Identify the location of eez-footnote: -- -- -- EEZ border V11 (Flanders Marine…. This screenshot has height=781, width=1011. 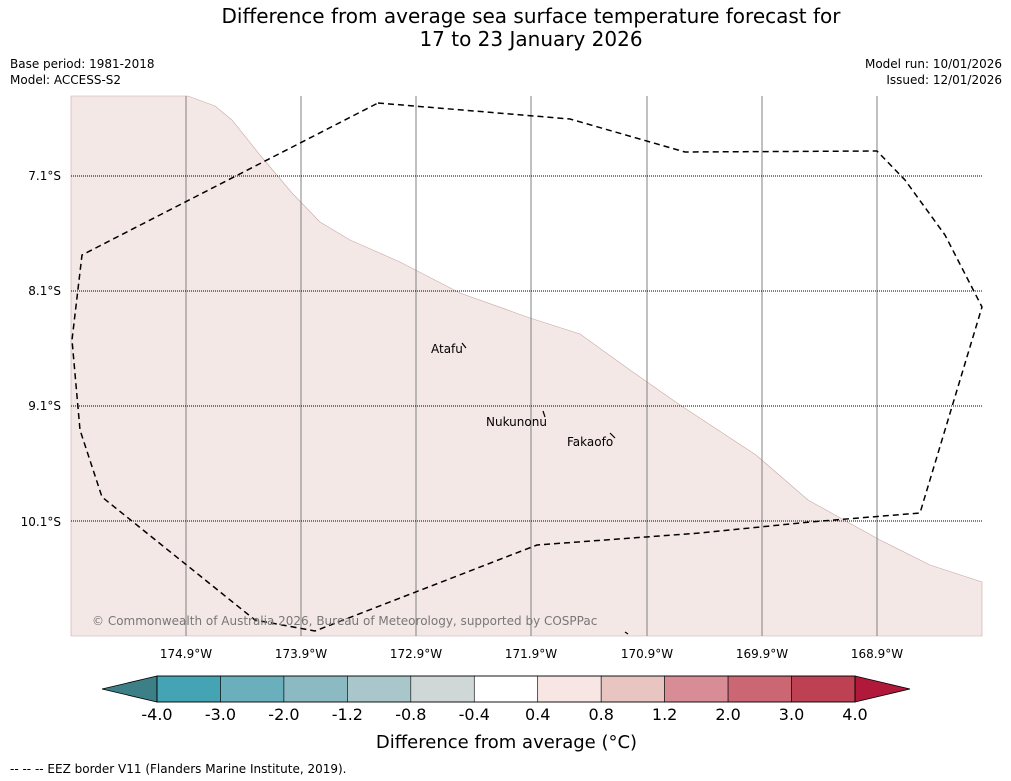
(178, 769).